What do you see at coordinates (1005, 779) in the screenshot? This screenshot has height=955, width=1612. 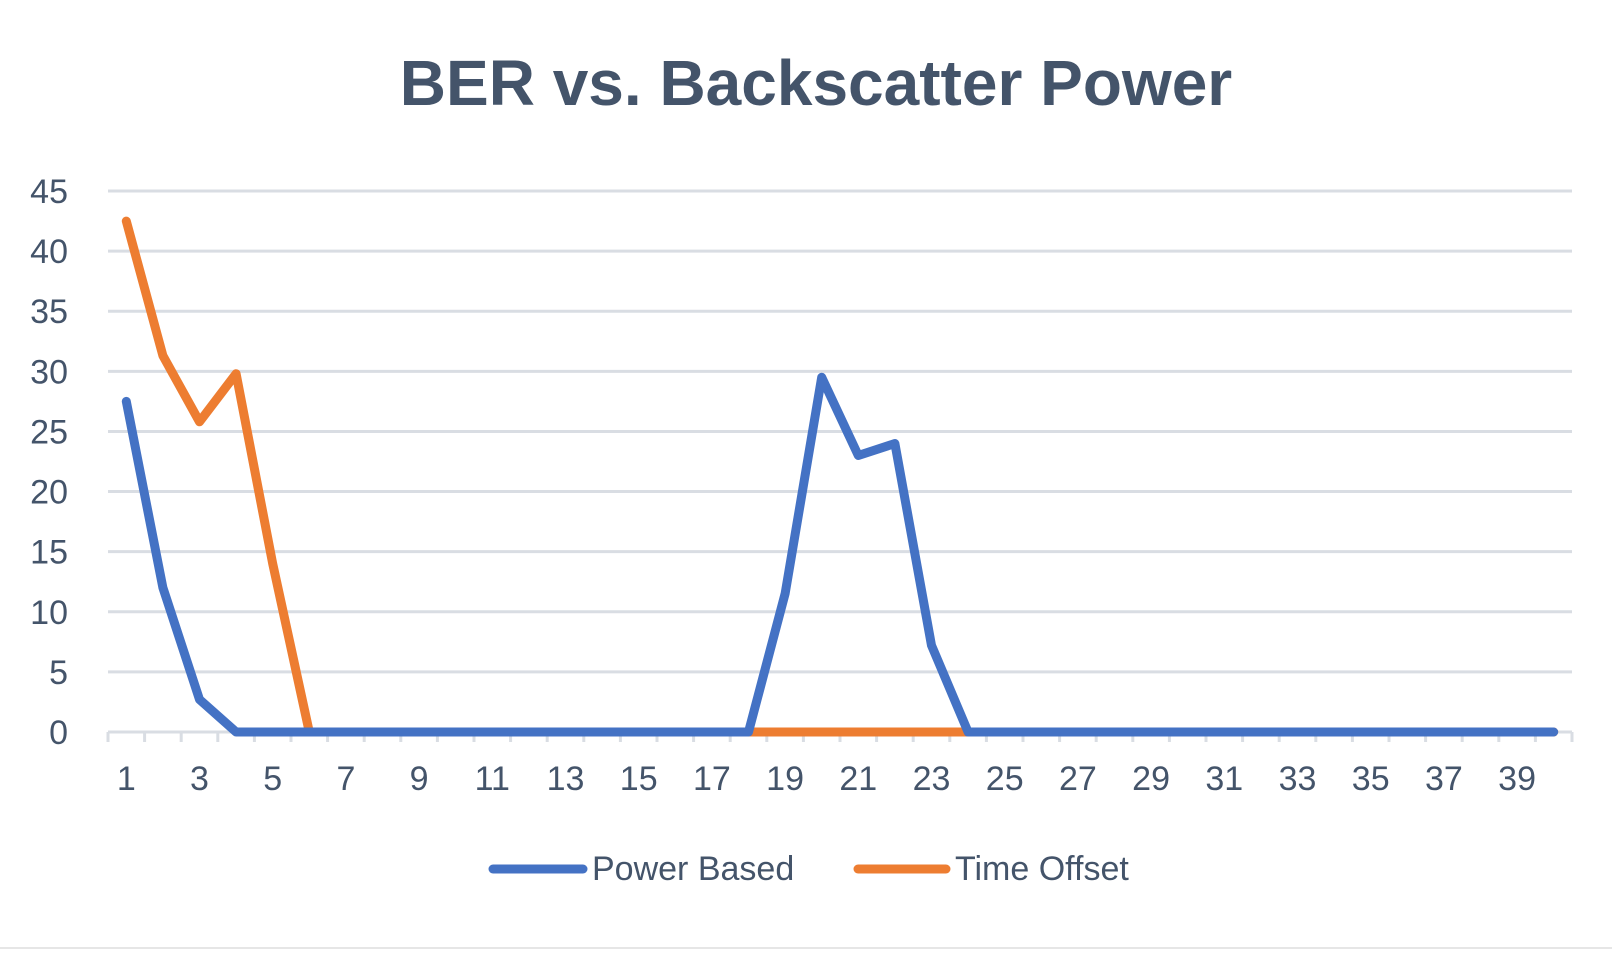 I see `x-tick-label: 25` at bounding box center [1005, 779].